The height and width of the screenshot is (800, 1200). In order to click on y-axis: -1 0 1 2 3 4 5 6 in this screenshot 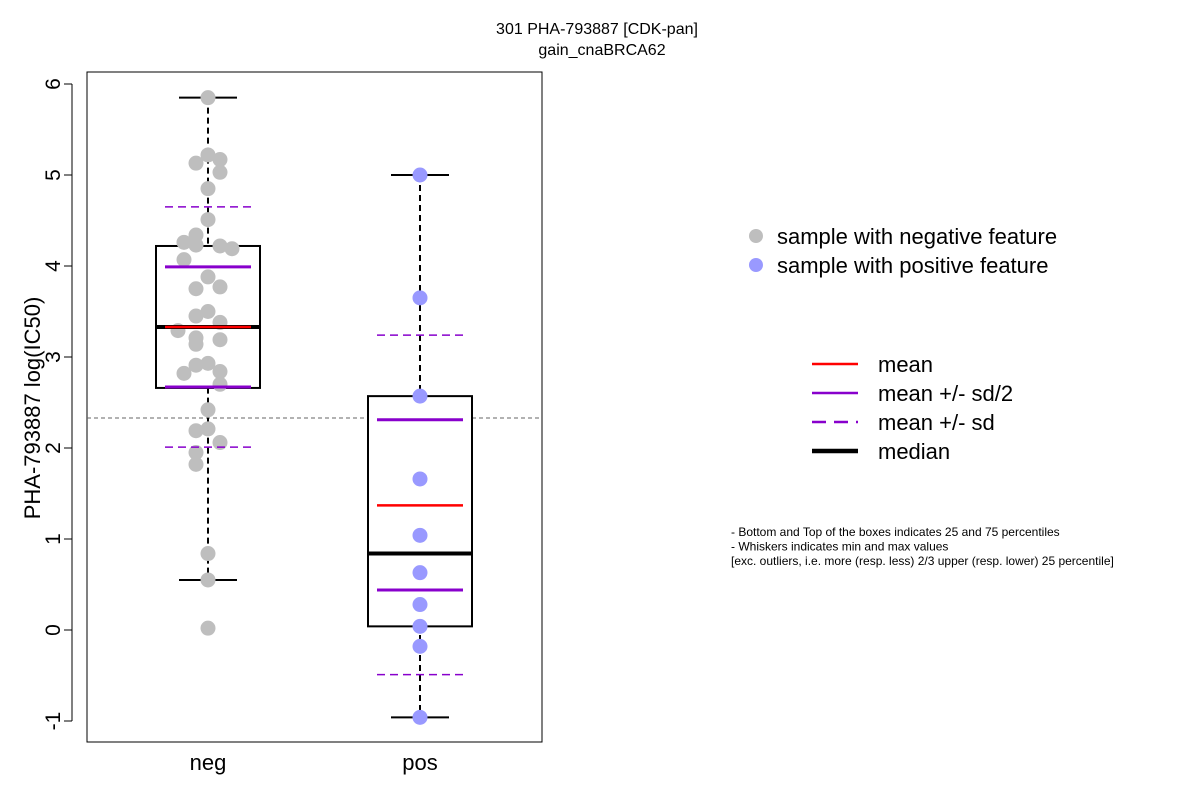, I will do `click(57, 404)`.